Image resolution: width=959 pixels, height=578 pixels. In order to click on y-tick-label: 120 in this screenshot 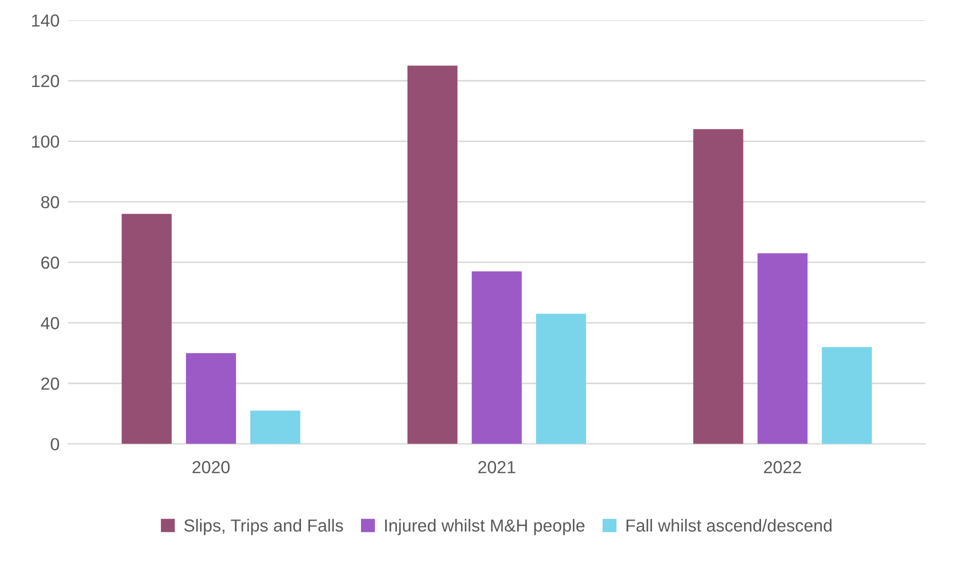, I will do `click(46, 81)`.